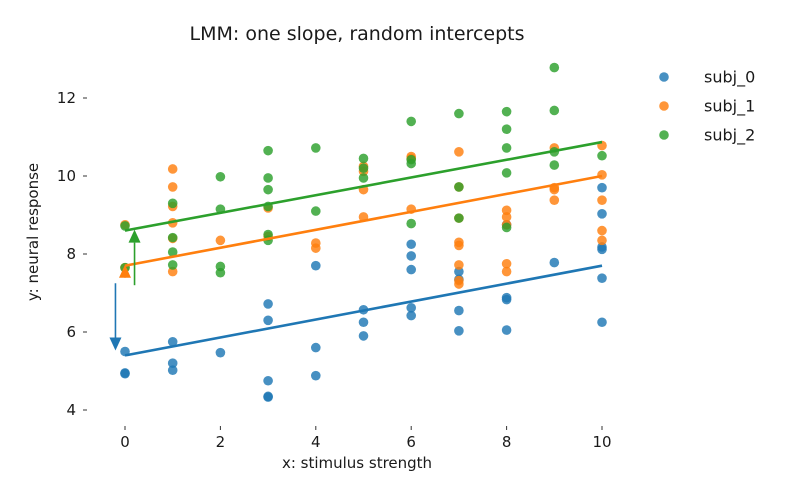  Describe the element at coordinates (357, 34) in the screenshot. I see `chart-title: LMM: one slope, random intercepts` at that location.